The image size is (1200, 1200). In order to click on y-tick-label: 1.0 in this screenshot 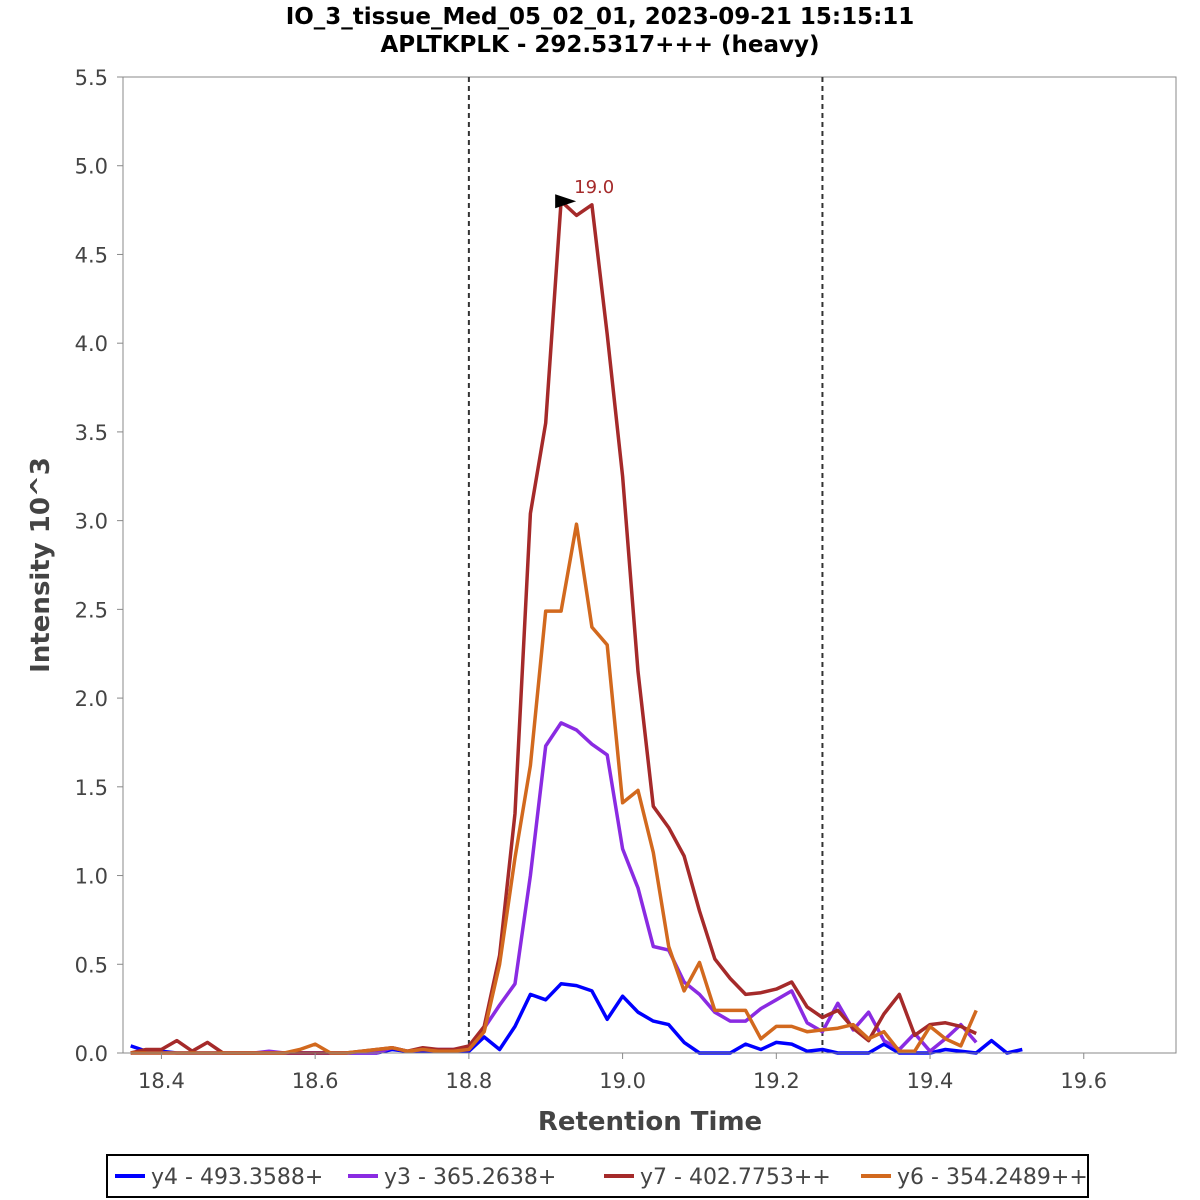, I will do `click(91, 877)`.